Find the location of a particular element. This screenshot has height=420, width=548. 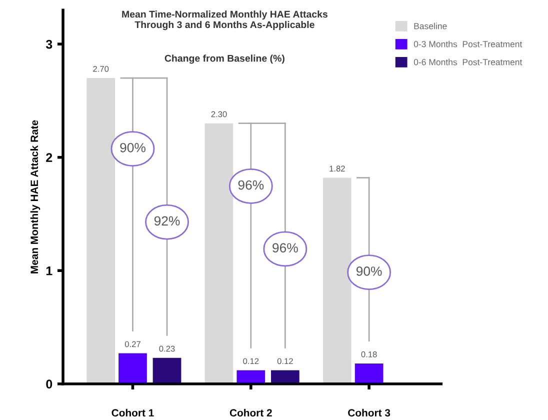

y-tick-label: 0 is located at coordinates (49, 384).